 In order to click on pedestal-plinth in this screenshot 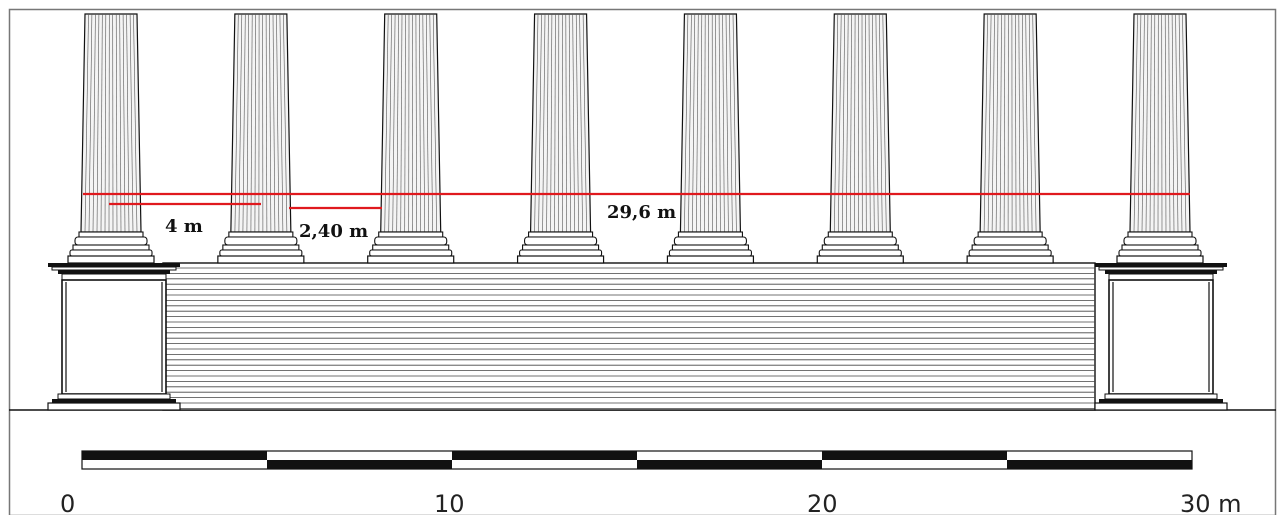, I will do `click(1161, 406)`.